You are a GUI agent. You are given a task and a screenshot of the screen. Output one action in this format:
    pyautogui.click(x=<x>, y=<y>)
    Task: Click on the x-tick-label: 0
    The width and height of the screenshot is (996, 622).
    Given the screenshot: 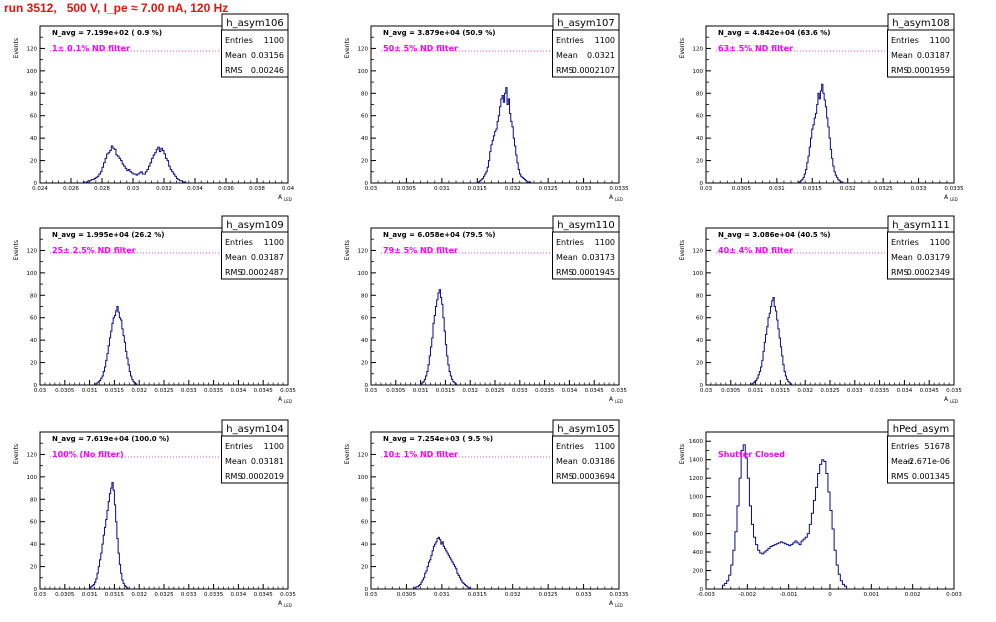 What is the action you would take?
    pyautogui.click(x=830, y=595)
    